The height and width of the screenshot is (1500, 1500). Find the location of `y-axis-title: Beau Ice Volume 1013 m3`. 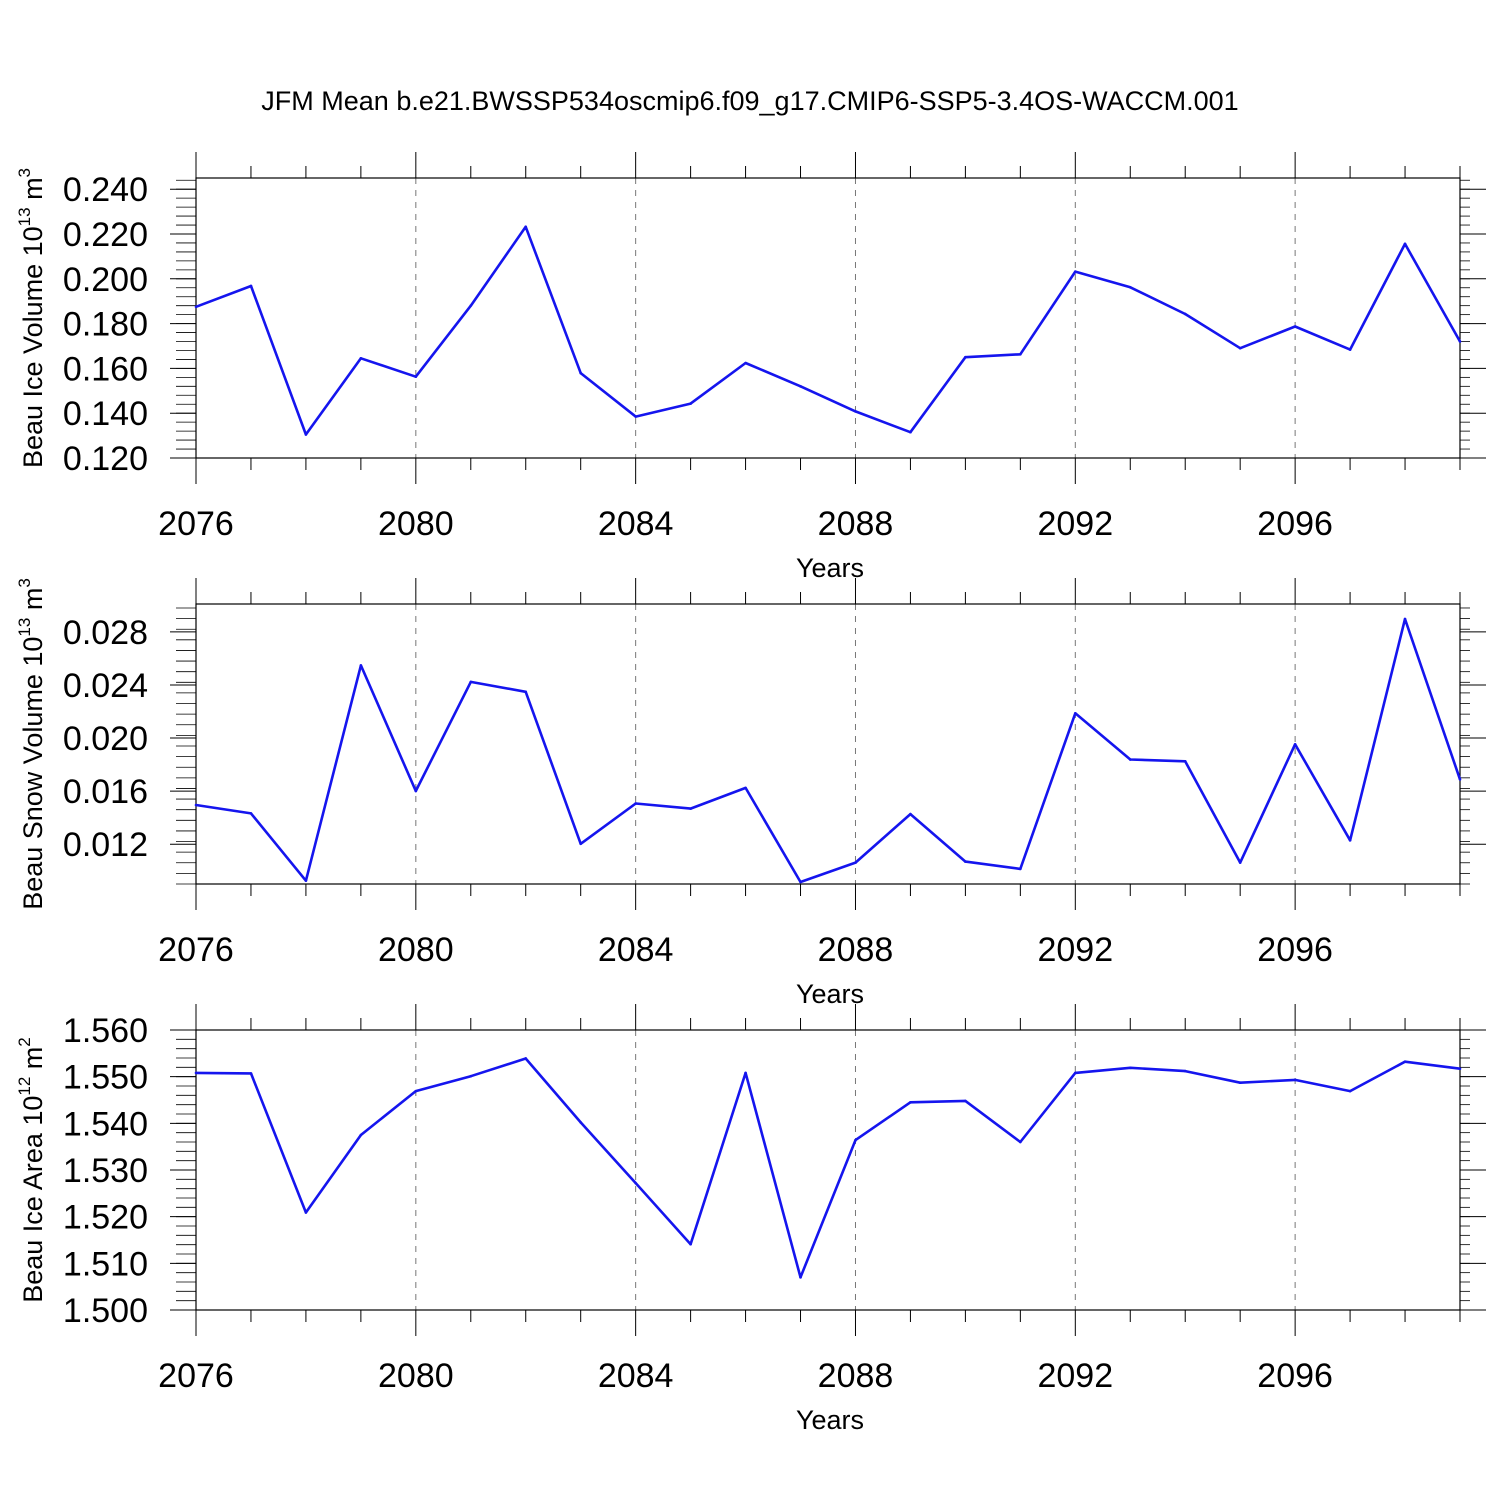

y-axis-title: Beau Ice Volume 1013 m3 is located at coordinates (31, 318).